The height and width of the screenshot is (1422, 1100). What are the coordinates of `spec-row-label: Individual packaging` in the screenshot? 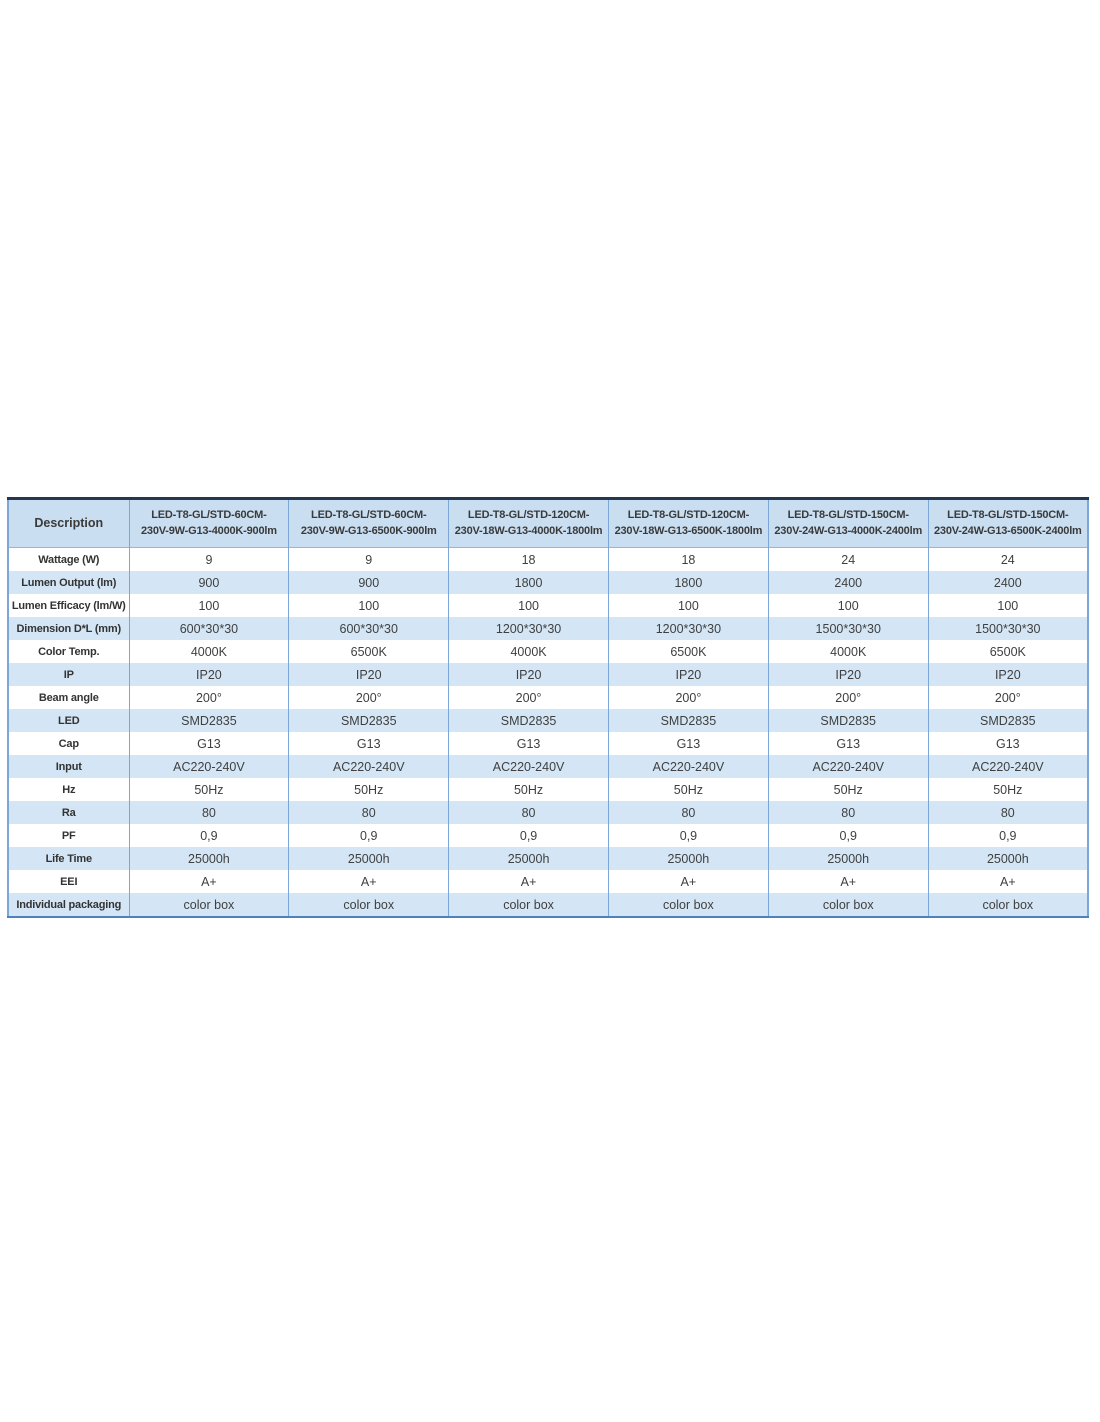 It's located at (68, 905).